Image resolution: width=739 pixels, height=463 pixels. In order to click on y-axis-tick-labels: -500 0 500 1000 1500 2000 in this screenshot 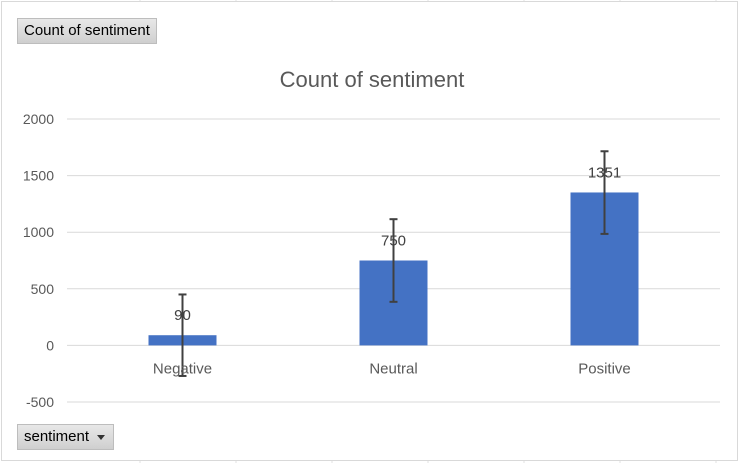, I will do `click(38, 260)`.